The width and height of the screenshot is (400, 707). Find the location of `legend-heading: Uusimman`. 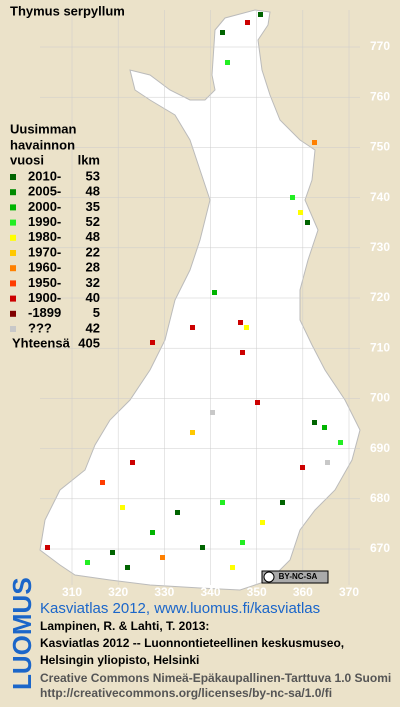

legend-heading: Uusimman is located at coordinates (43, 128).